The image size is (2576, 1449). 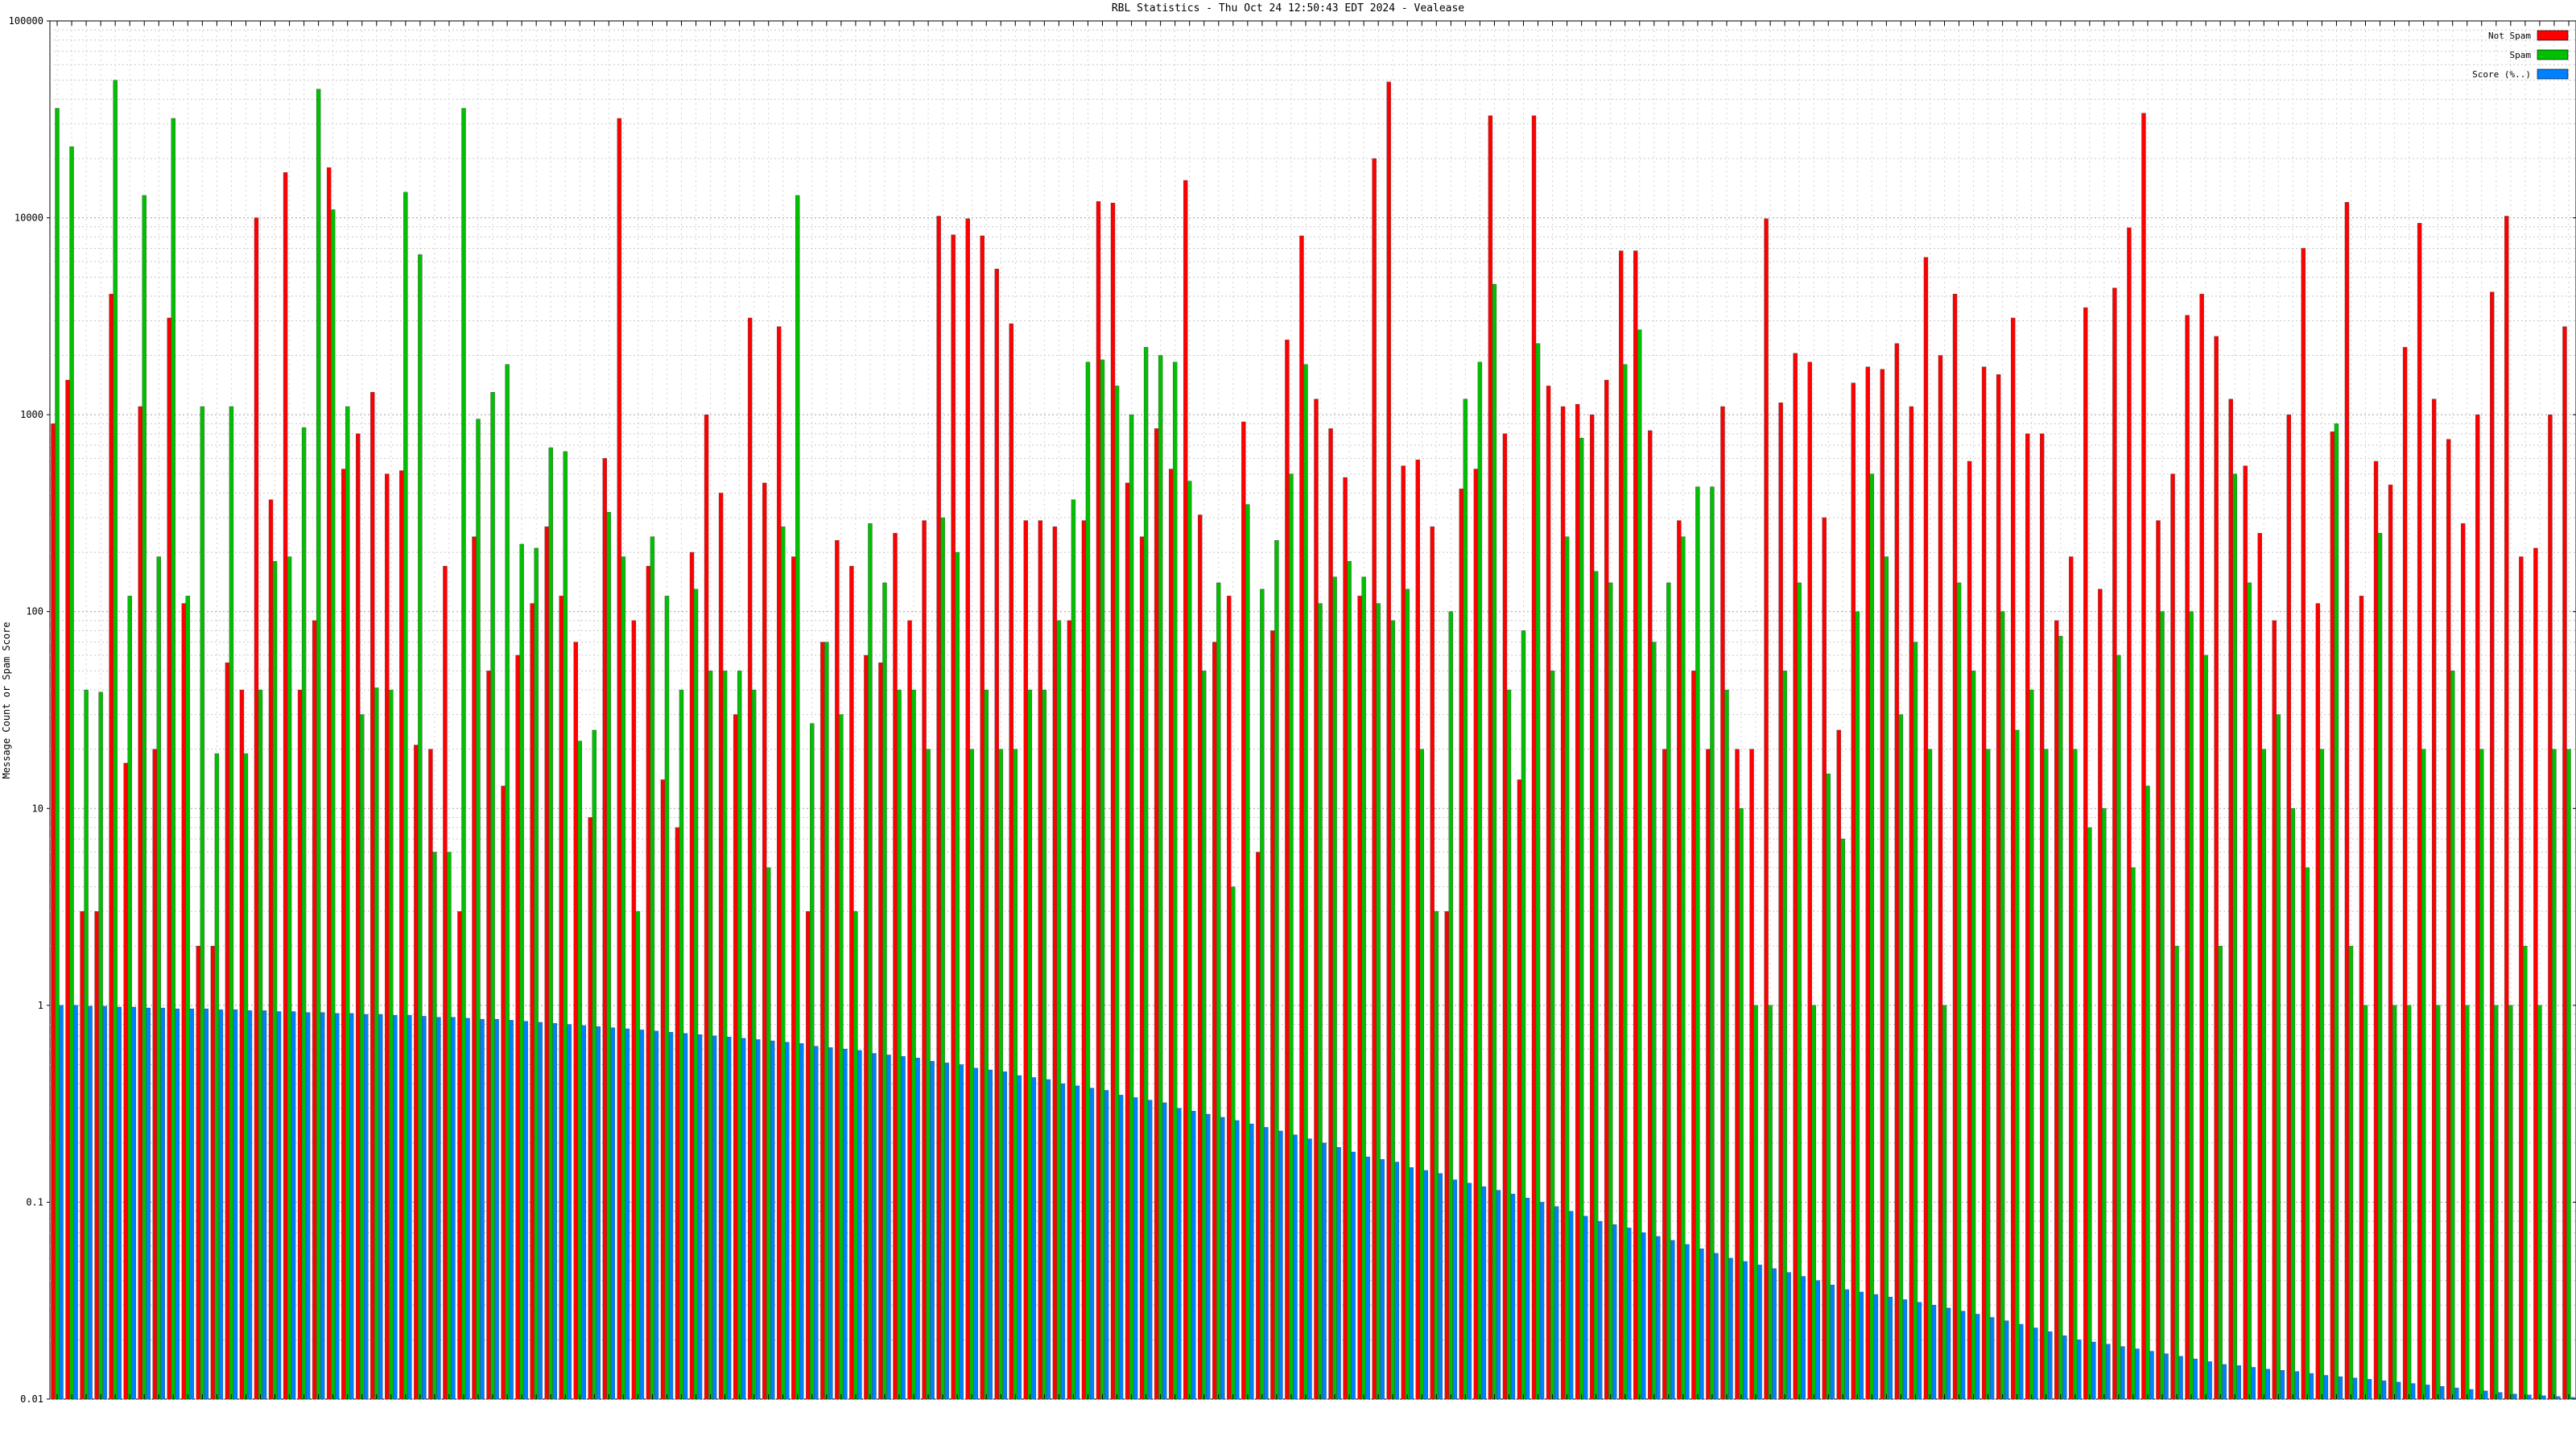 What do you see at coordinates (34, 611) in the screenshot?
I see `y-tick-label: 100` at bounding box center [34, 611].